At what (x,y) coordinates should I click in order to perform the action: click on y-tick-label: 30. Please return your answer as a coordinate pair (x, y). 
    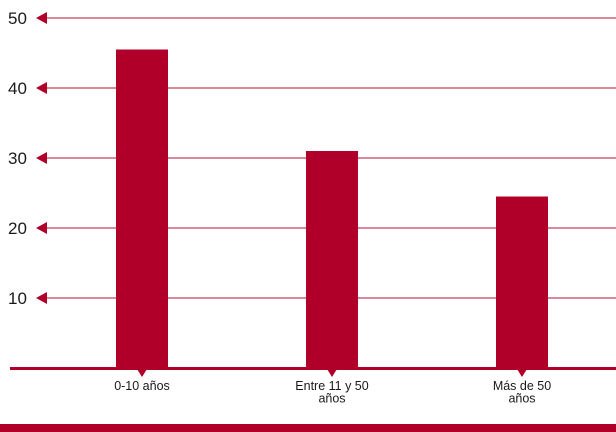
    Looking at the image, I should click on (17, 158).